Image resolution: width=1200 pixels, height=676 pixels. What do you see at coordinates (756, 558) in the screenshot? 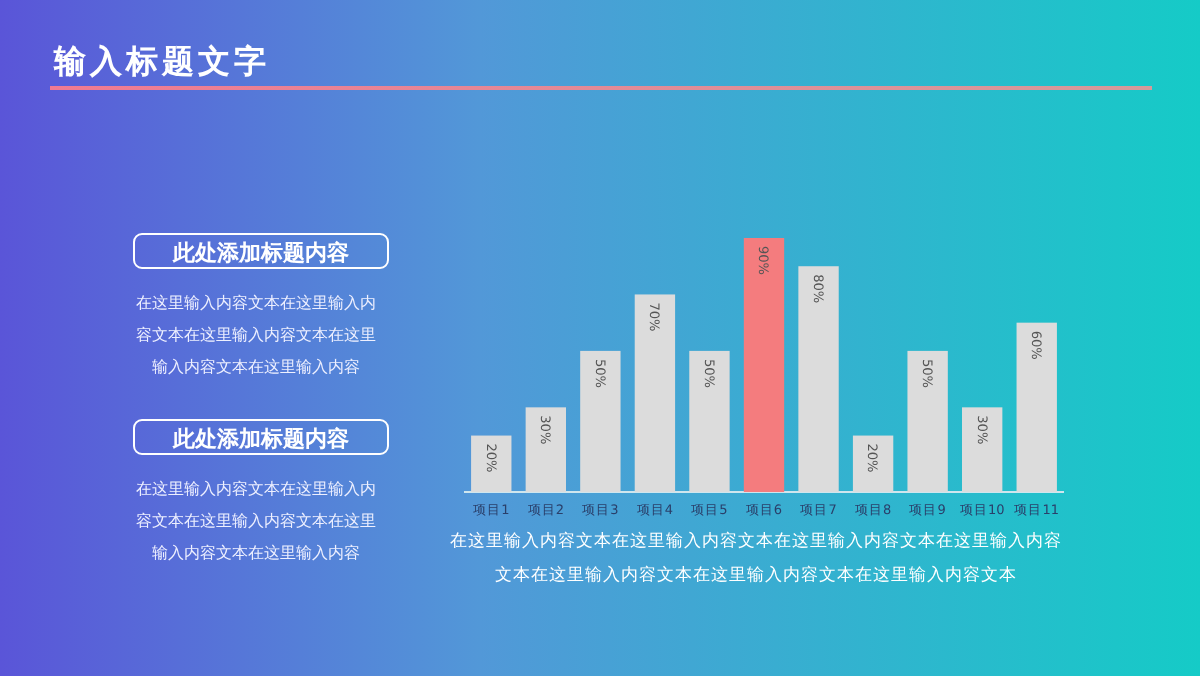
I see `text: 在这里输入内容文本在这里输入内容文本在这里输入内容文本在这里输入内容文本在这里输入内容文本在这里输入内容文本在这里输入内容文本` at bounding box center [756, 558].